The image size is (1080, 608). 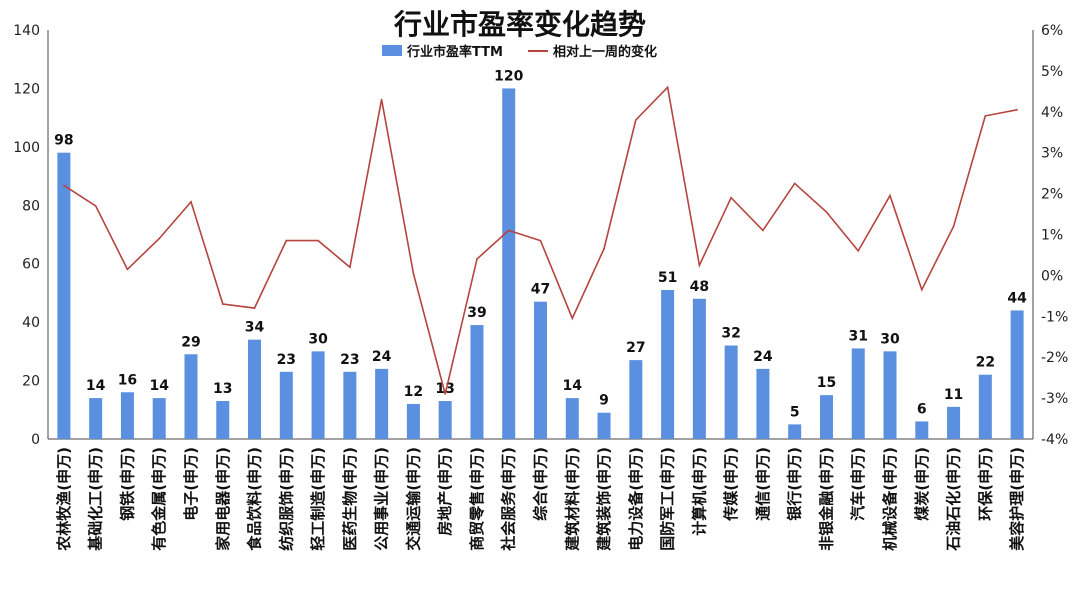 I want to click on chart-title: 行业市盈率变化趋势, so click(x=519, y=24).